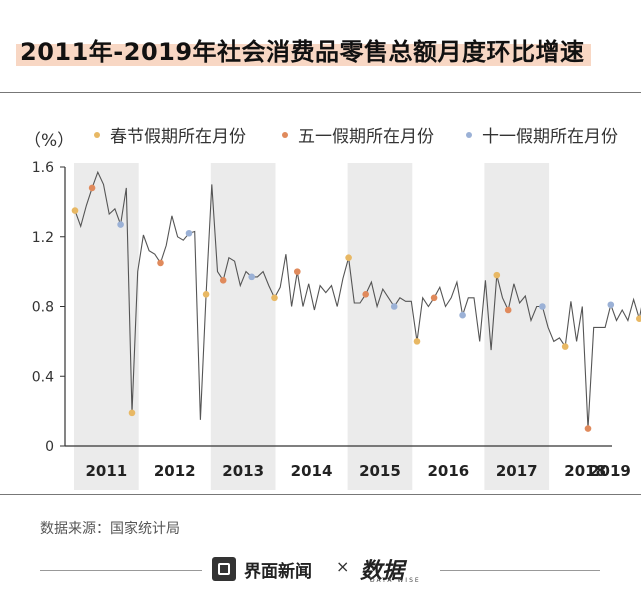  What do you see at coordinates (43, 308) in the screenshot?
I see `y-tick-label: 0.8` at bounding box center [43, 308].